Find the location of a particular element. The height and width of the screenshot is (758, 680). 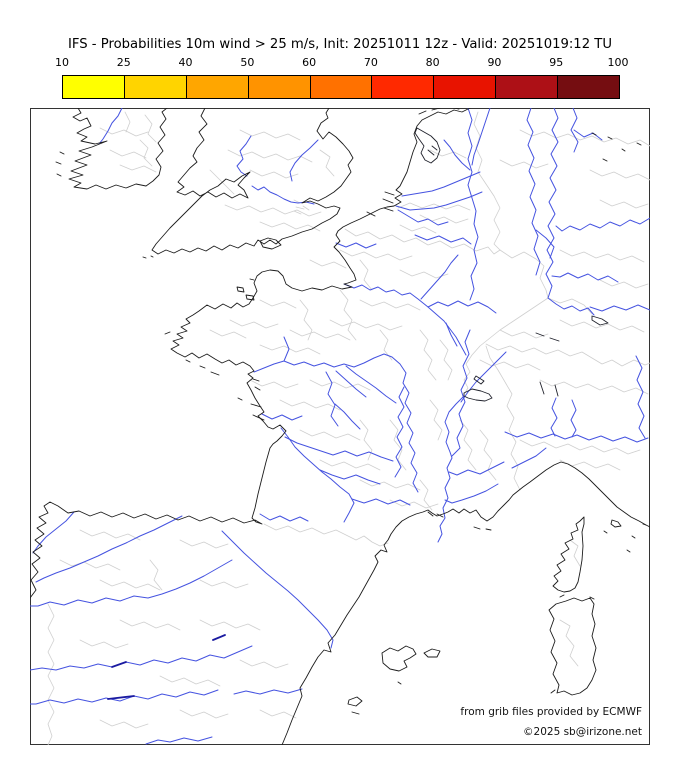

lakes is located at coordinates (511, 264).